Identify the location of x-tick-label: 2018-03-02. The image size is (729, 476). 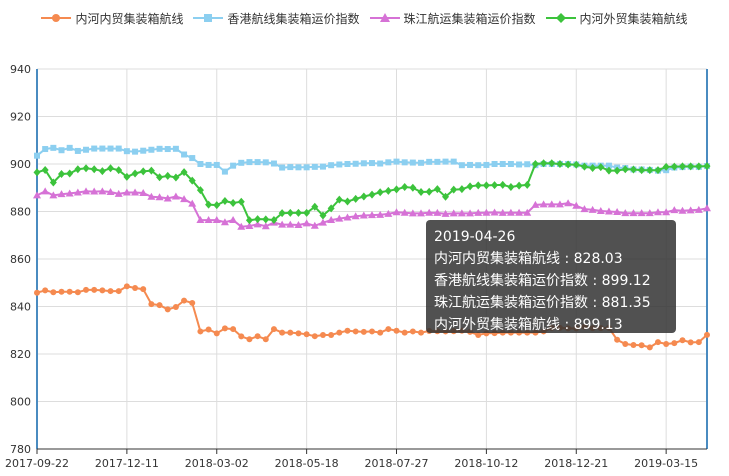
(217, 463).